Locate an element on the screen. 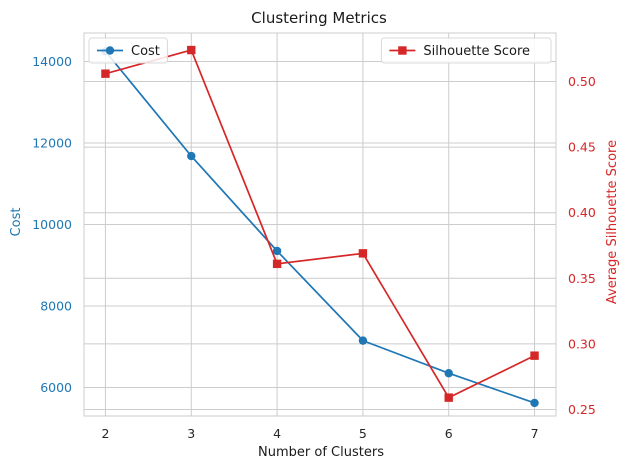 The width and height of the screenshot is (630, 470). y-right-tick-label: 0.50 is located at coordinates (582, 81).